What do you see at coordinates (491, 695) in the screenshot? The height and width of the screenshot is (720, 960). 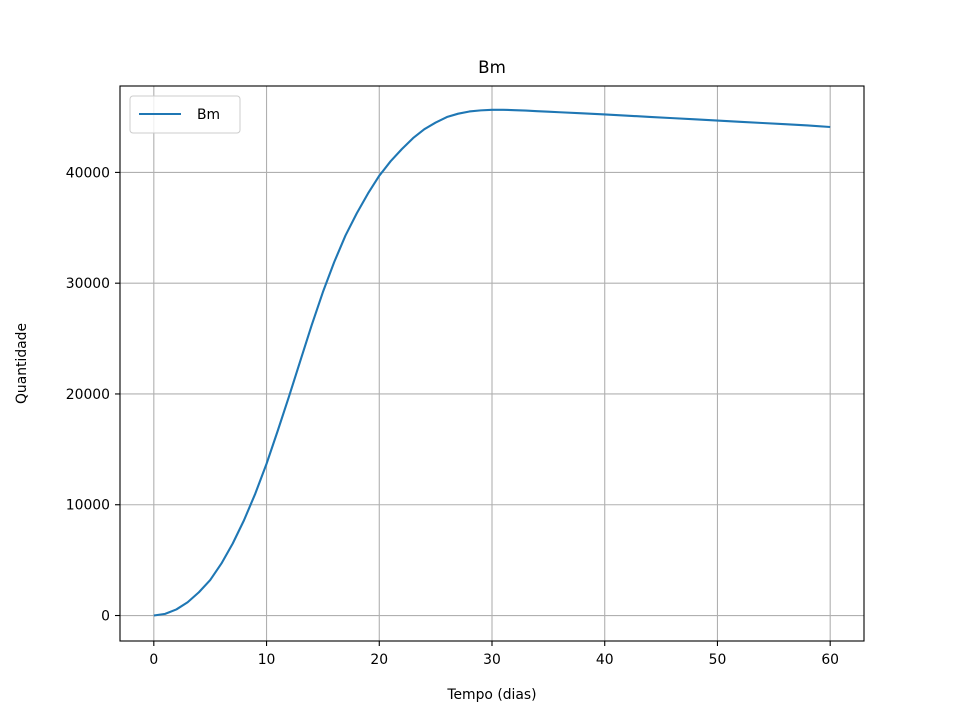 I see `x-axis-label: Tempo (dias)` at bounding box center [491, 695].